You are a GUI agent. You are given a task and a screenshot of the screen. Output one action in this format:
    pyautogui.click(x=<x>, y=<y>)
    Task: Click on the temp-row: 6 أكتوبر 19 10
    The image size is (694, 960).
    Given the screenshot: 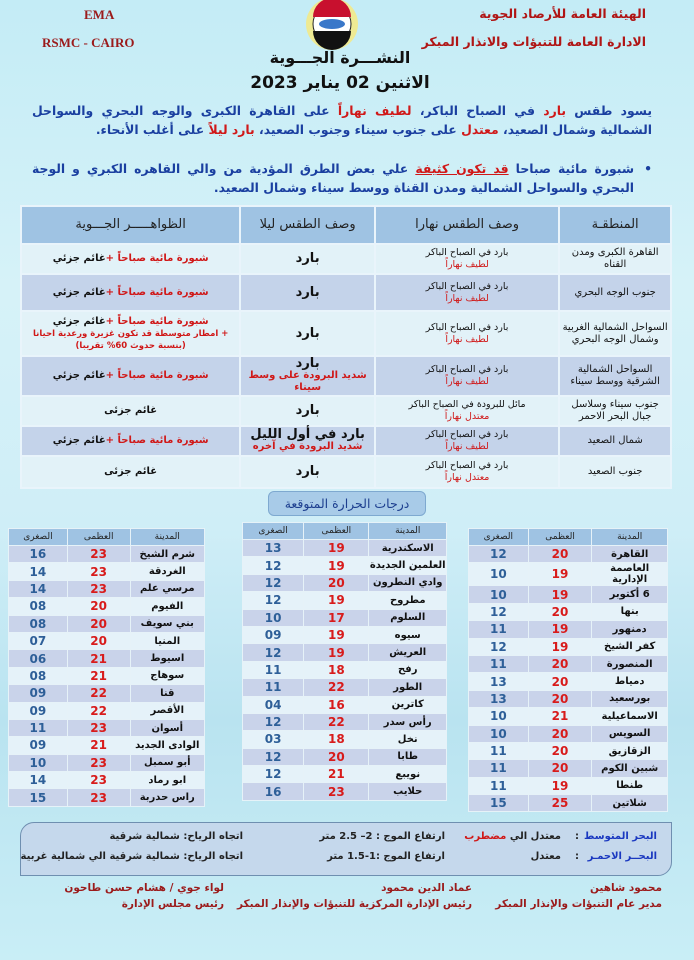 What is the action you would take?
    pyautogui.click(x=568, y=594)
    